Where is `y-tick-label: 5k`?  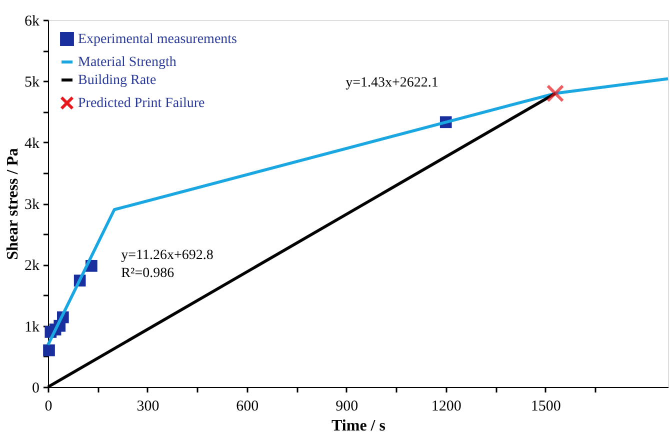
y-tick-label: 5k is located at coordinates (32, 82).